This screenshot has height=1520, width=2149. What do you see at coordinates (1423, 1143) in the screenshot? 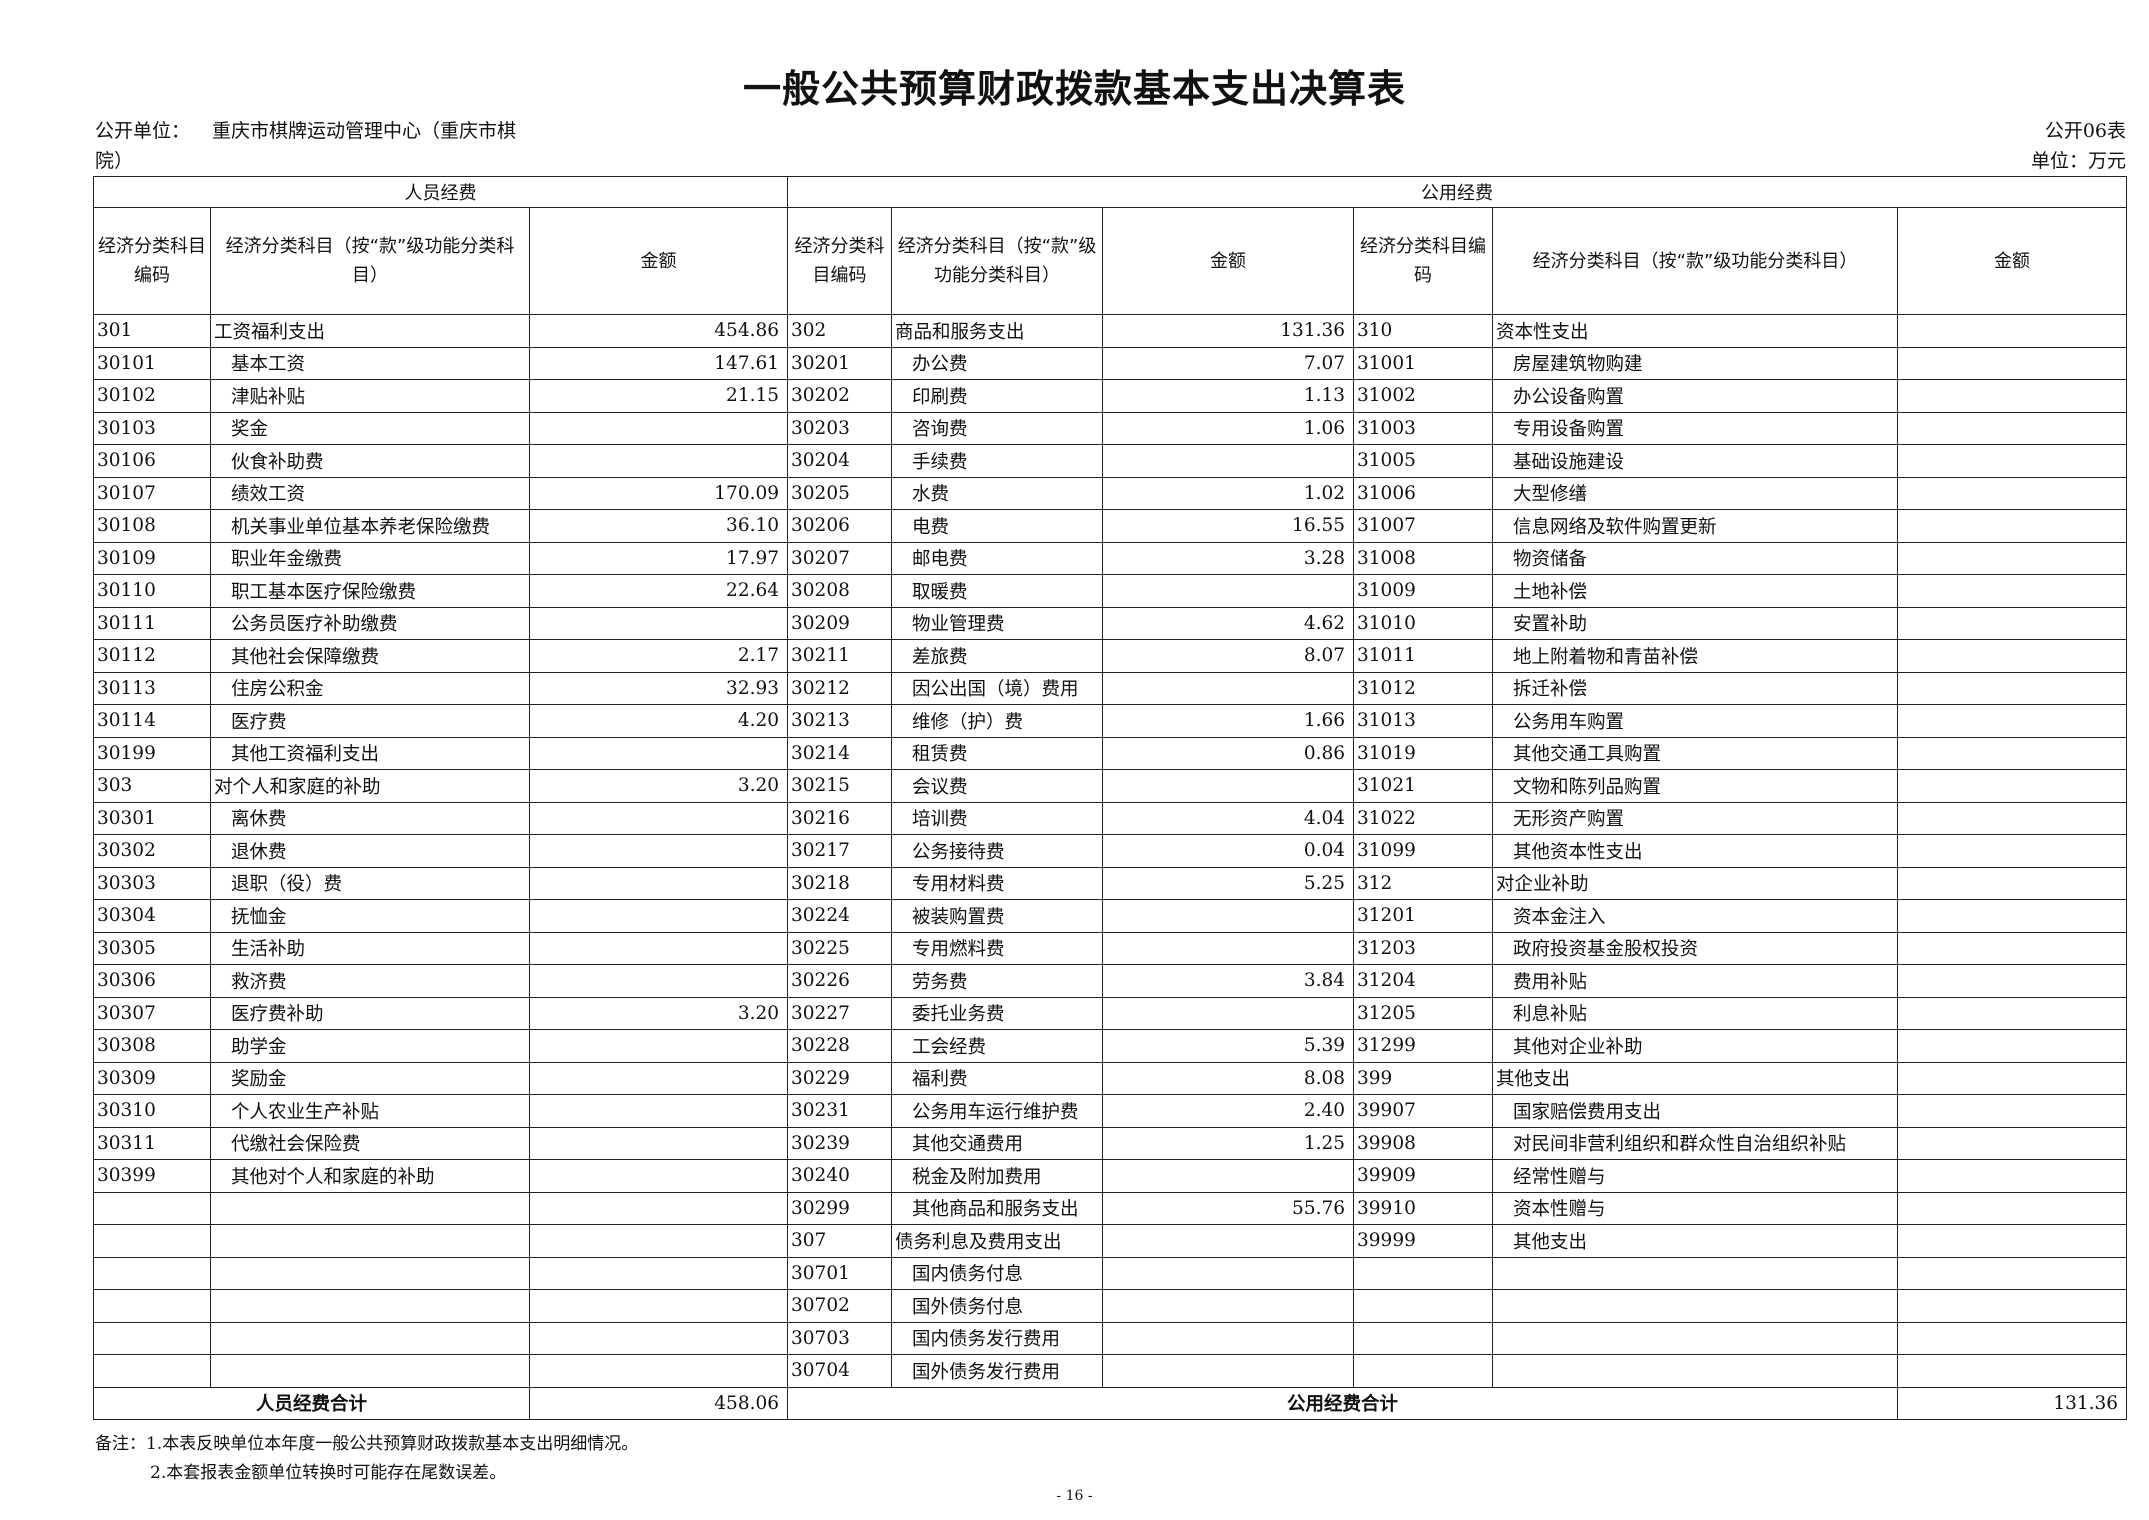
I see `cell-code: 39908` at bounding box center [1423, 1143].